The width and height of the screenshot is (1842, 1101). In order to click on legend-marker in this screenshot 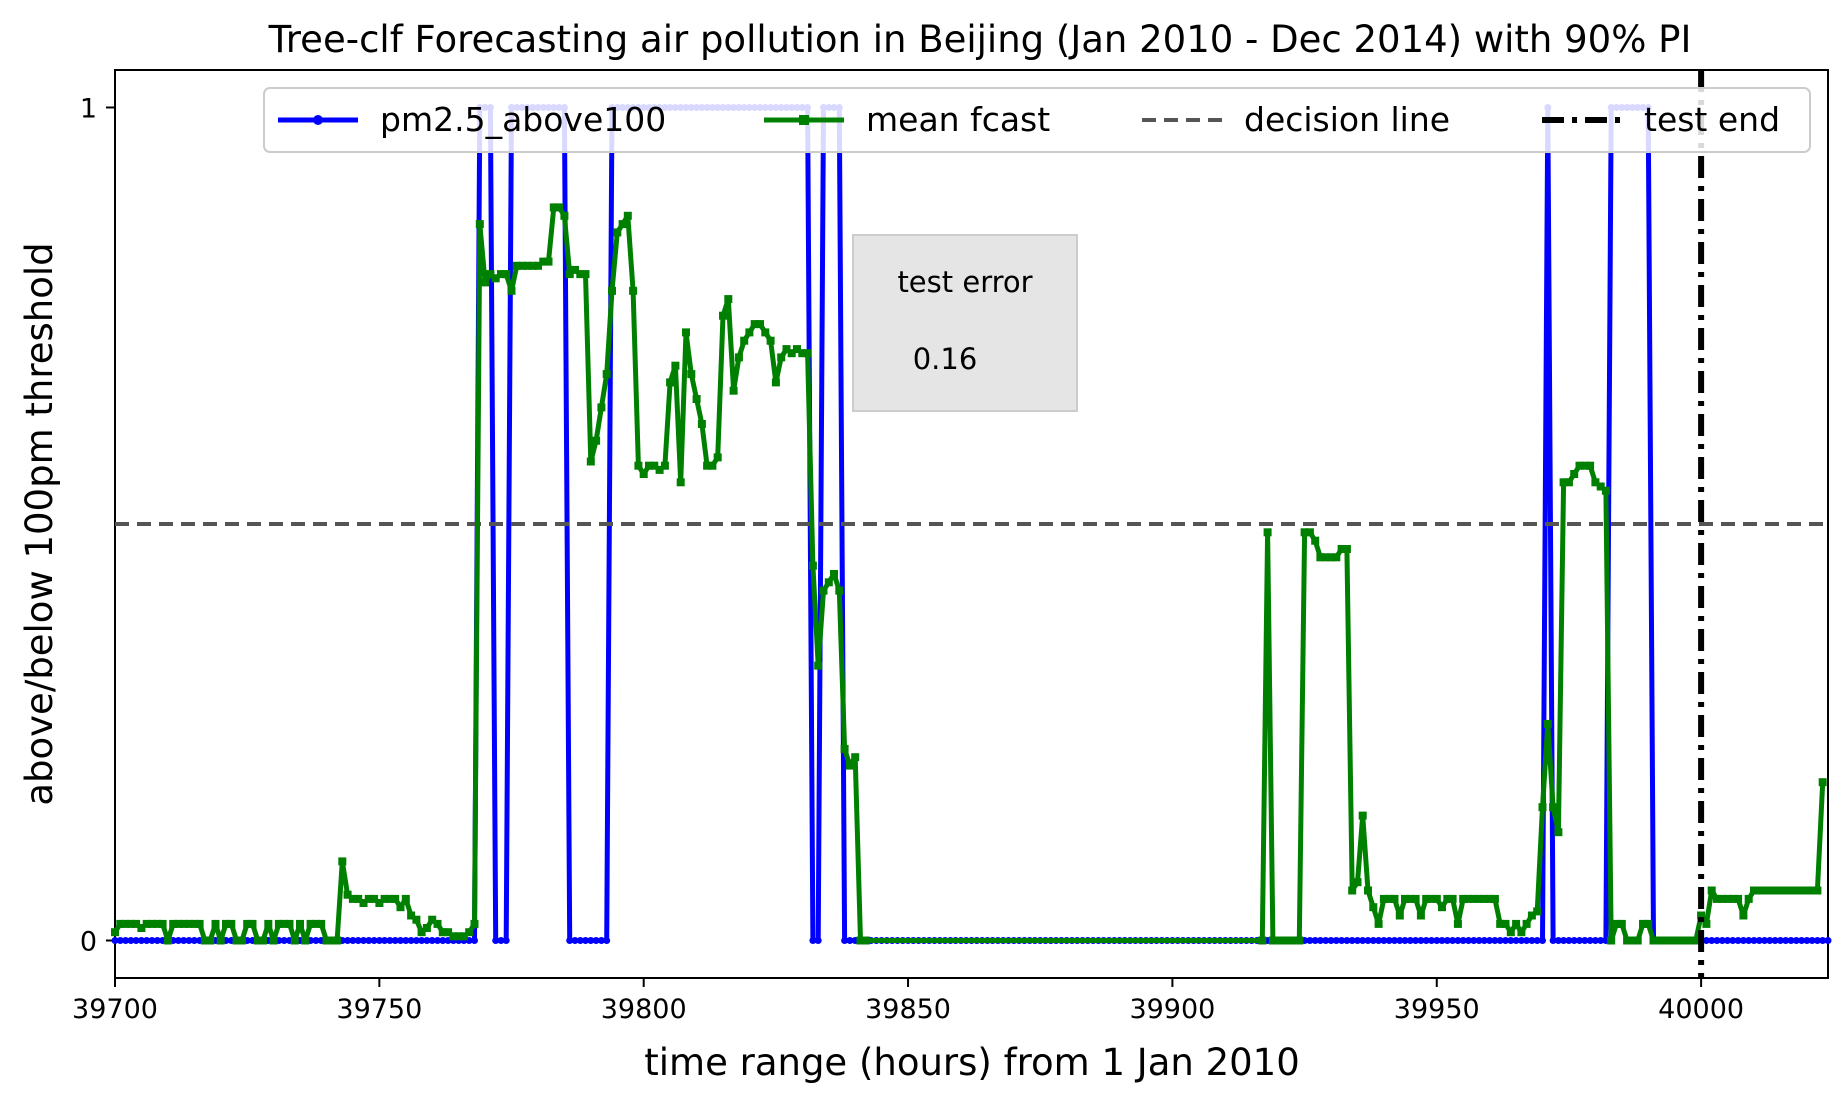, I will do `click(804, 120)`.